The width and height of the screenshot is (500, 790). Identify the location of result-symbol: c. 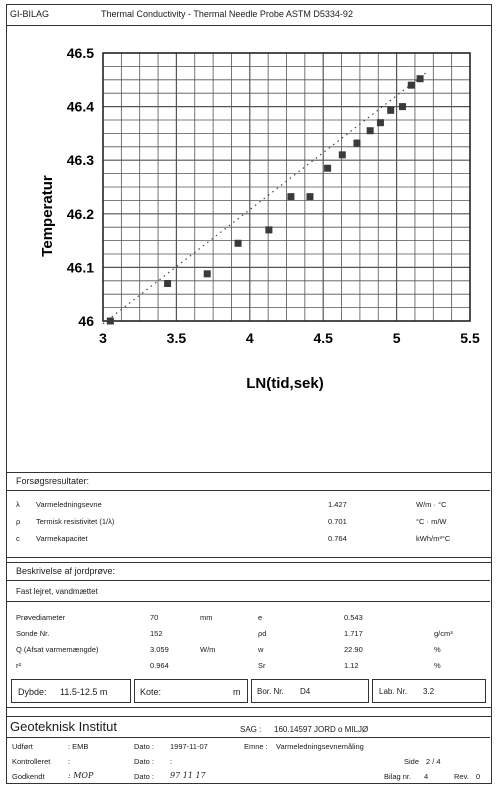
(18, 538).